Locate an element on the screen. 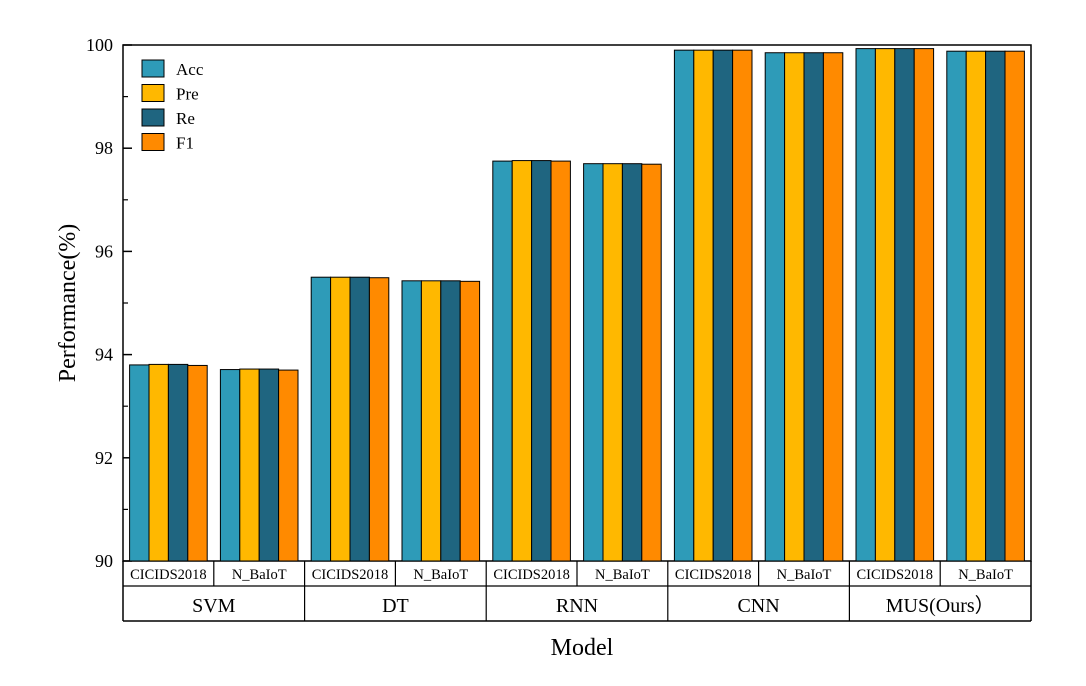  y-axis: 90 92 94 96 98 100 is located at coordinates (109, 303).